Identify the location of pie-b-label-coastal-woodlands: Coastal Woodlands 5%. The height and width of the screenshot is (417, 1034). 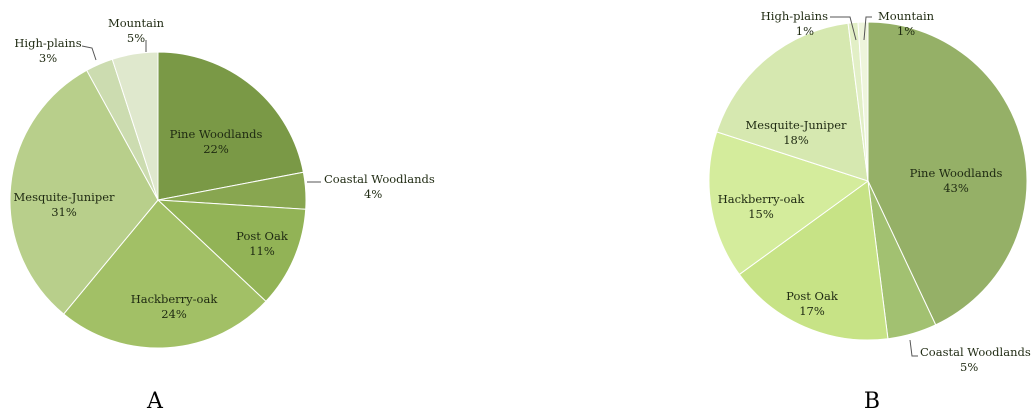
(975, 359).